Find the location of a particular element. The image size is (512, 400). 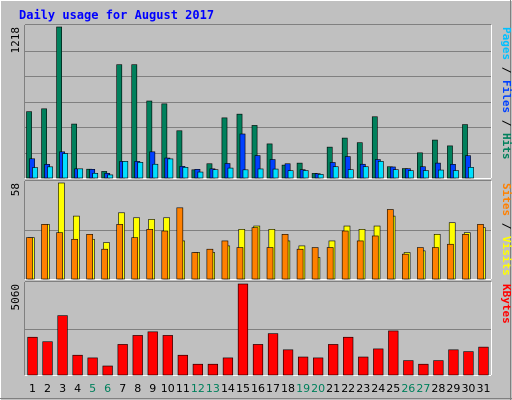

x-tick-label-day-12: 12 is located at coordinates (198, 388).